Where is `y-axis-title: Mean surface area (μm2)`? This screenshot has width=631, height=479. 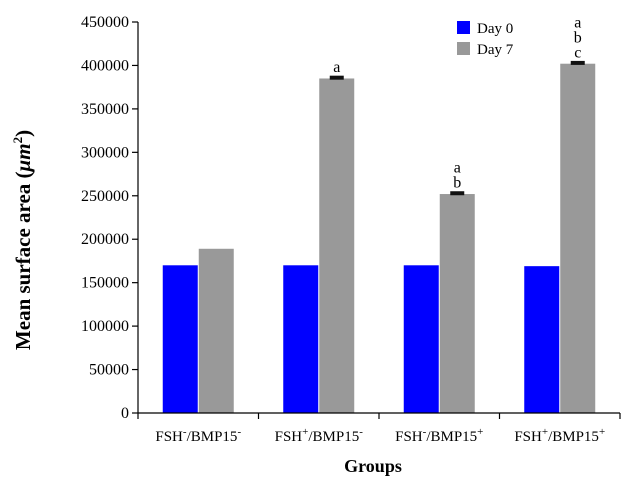 y-axis-title: Mean surface area (μm2) is located at coordinates (22, 240).